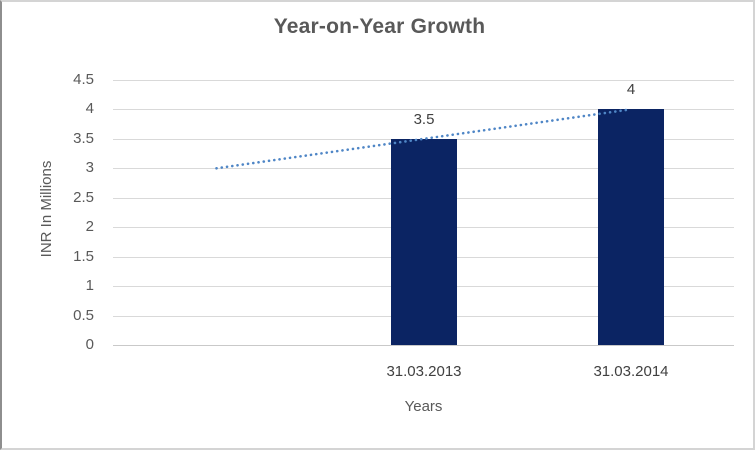  Describe the element at coordinates (424, 119) in the screenshot. I see `bar-value-label: 3.5` at that location.